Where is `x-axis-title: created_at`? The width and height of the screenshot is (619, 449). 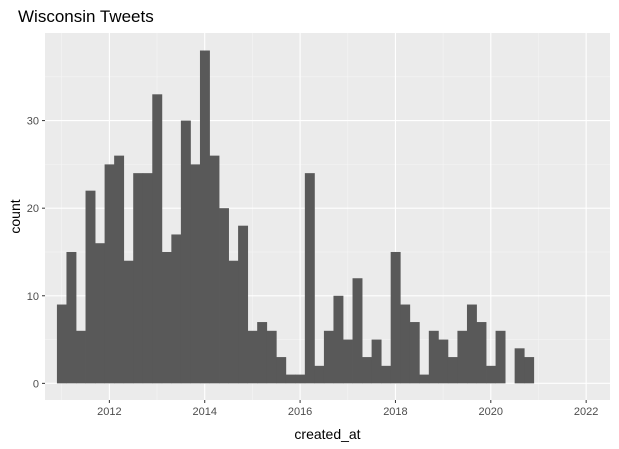 x-axis-title: created_at is located at coordinates (327, 434).